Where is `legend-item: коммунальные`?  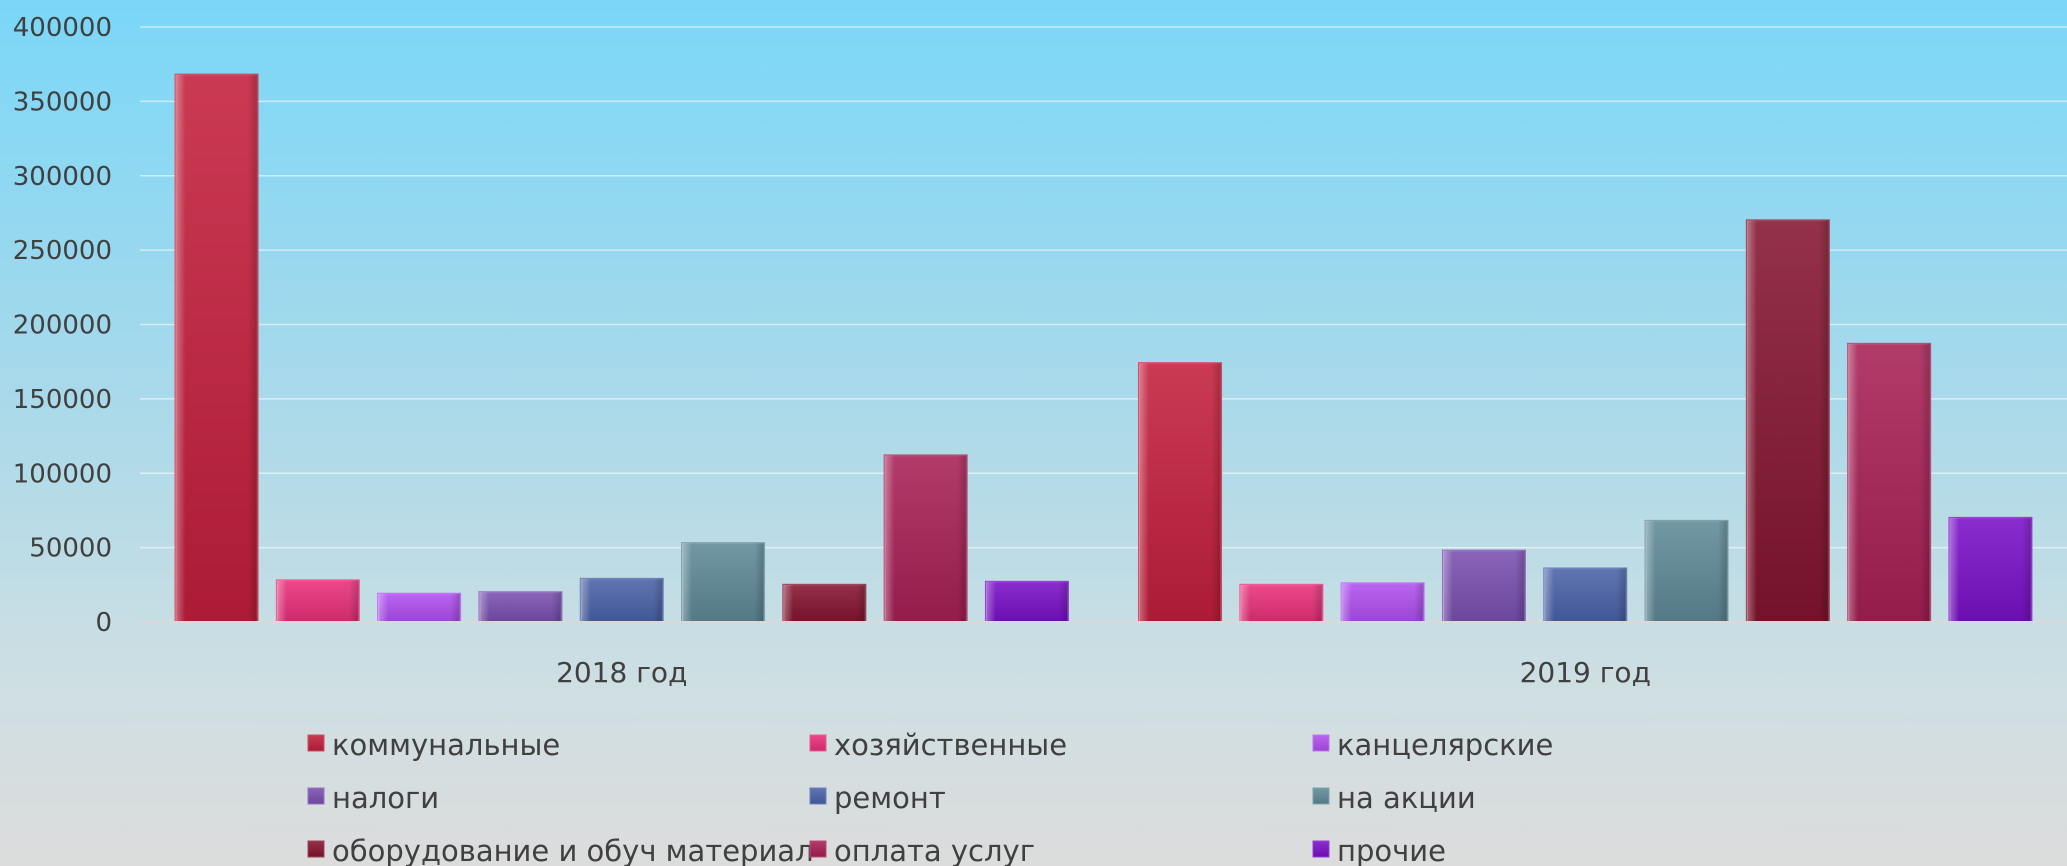 legend-item: коммунальные is located at coordinates (433, 745).